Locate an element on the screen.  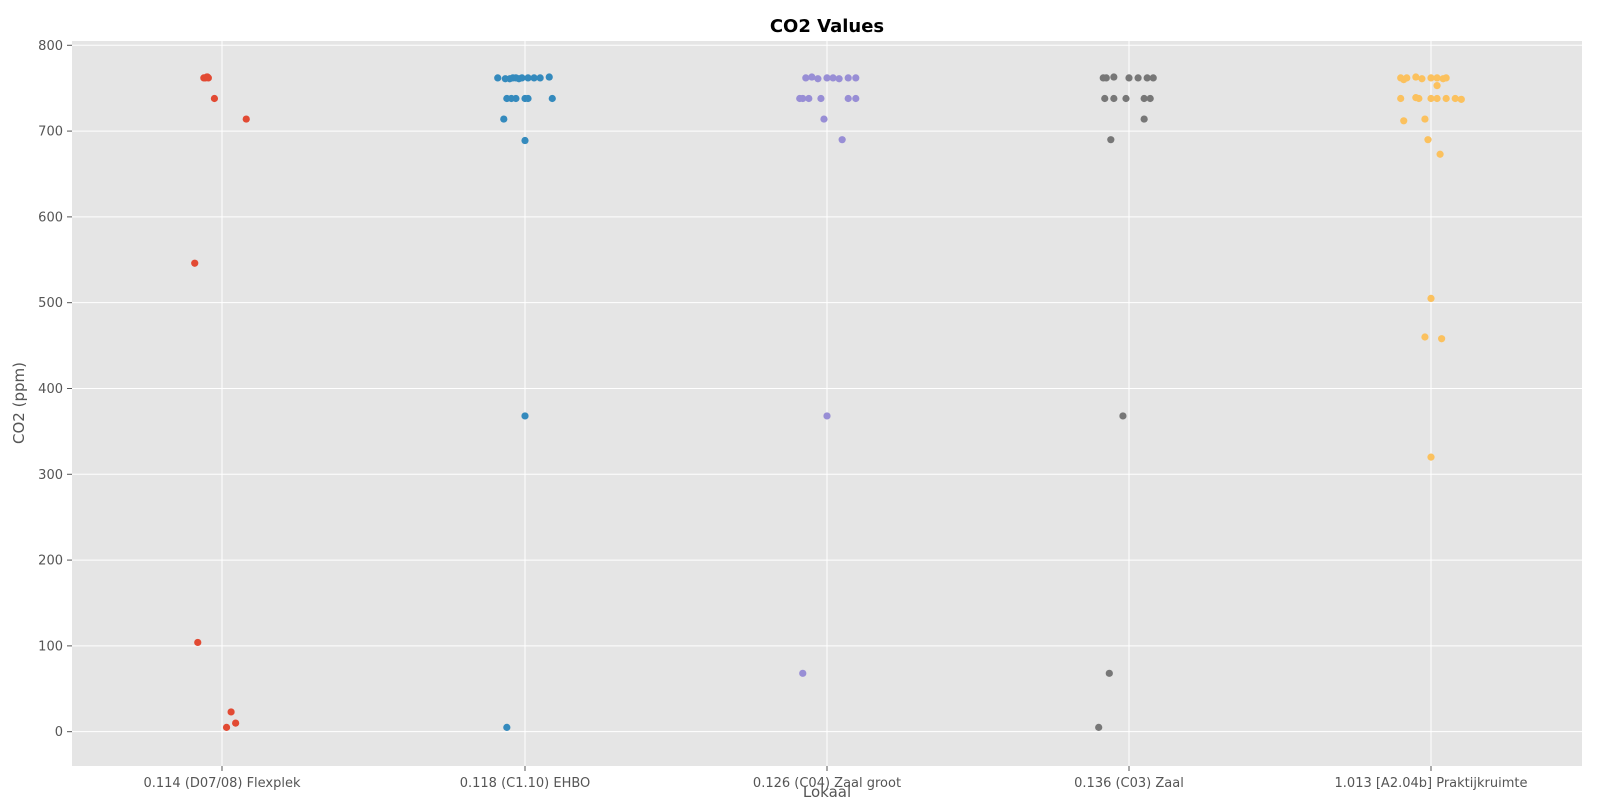
x-tick-label: 0.126 (C04) Zaal groot is located at coordinates (827, 783).